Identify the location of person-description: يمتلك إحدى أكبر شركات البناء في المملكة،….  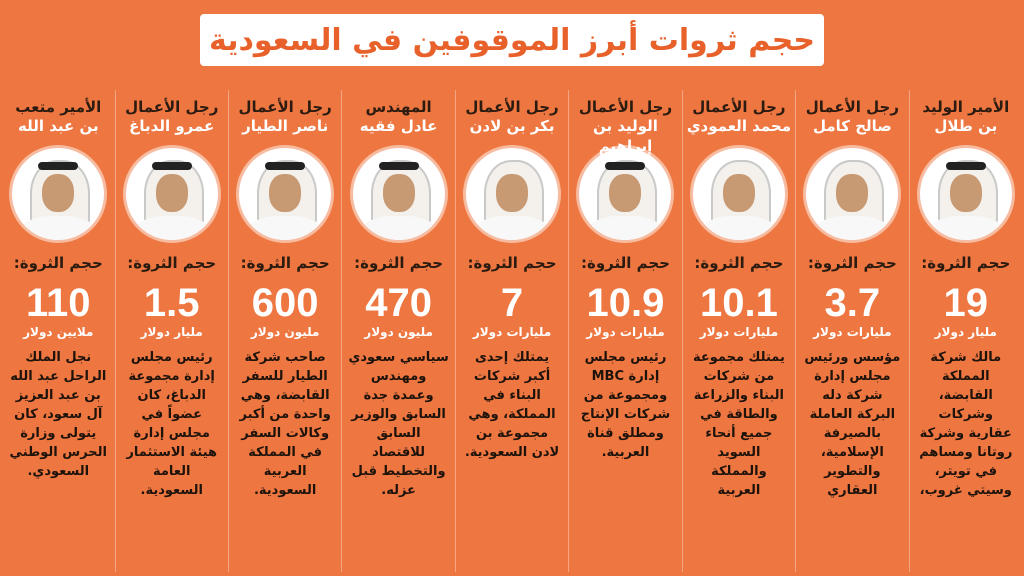
(512, 405).